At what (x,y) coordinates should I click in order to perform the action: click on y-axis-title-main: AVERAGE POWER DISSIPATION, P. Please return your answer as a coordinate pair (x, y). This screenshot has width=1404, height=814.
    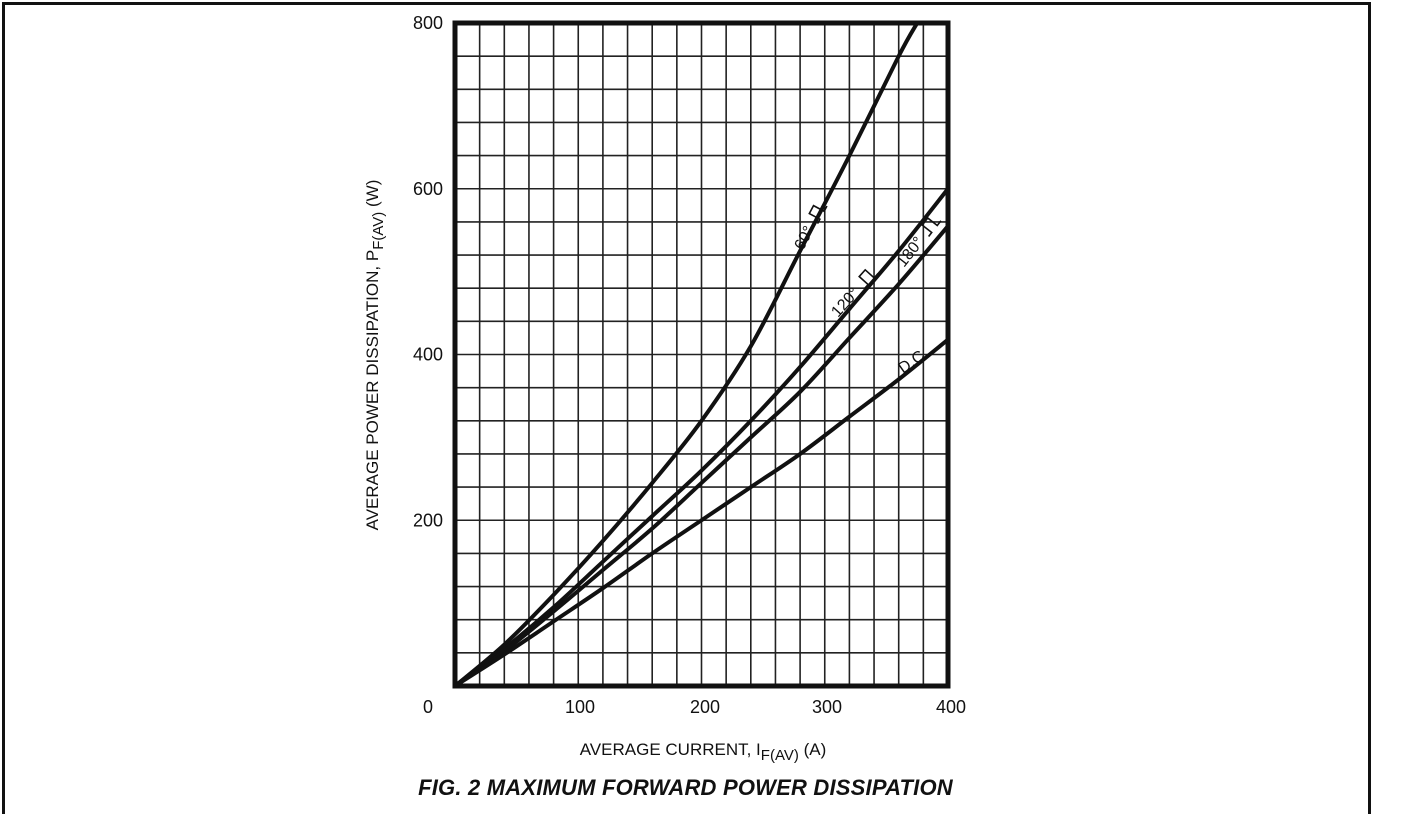
    Looking at the image, I should click on (372, 390).